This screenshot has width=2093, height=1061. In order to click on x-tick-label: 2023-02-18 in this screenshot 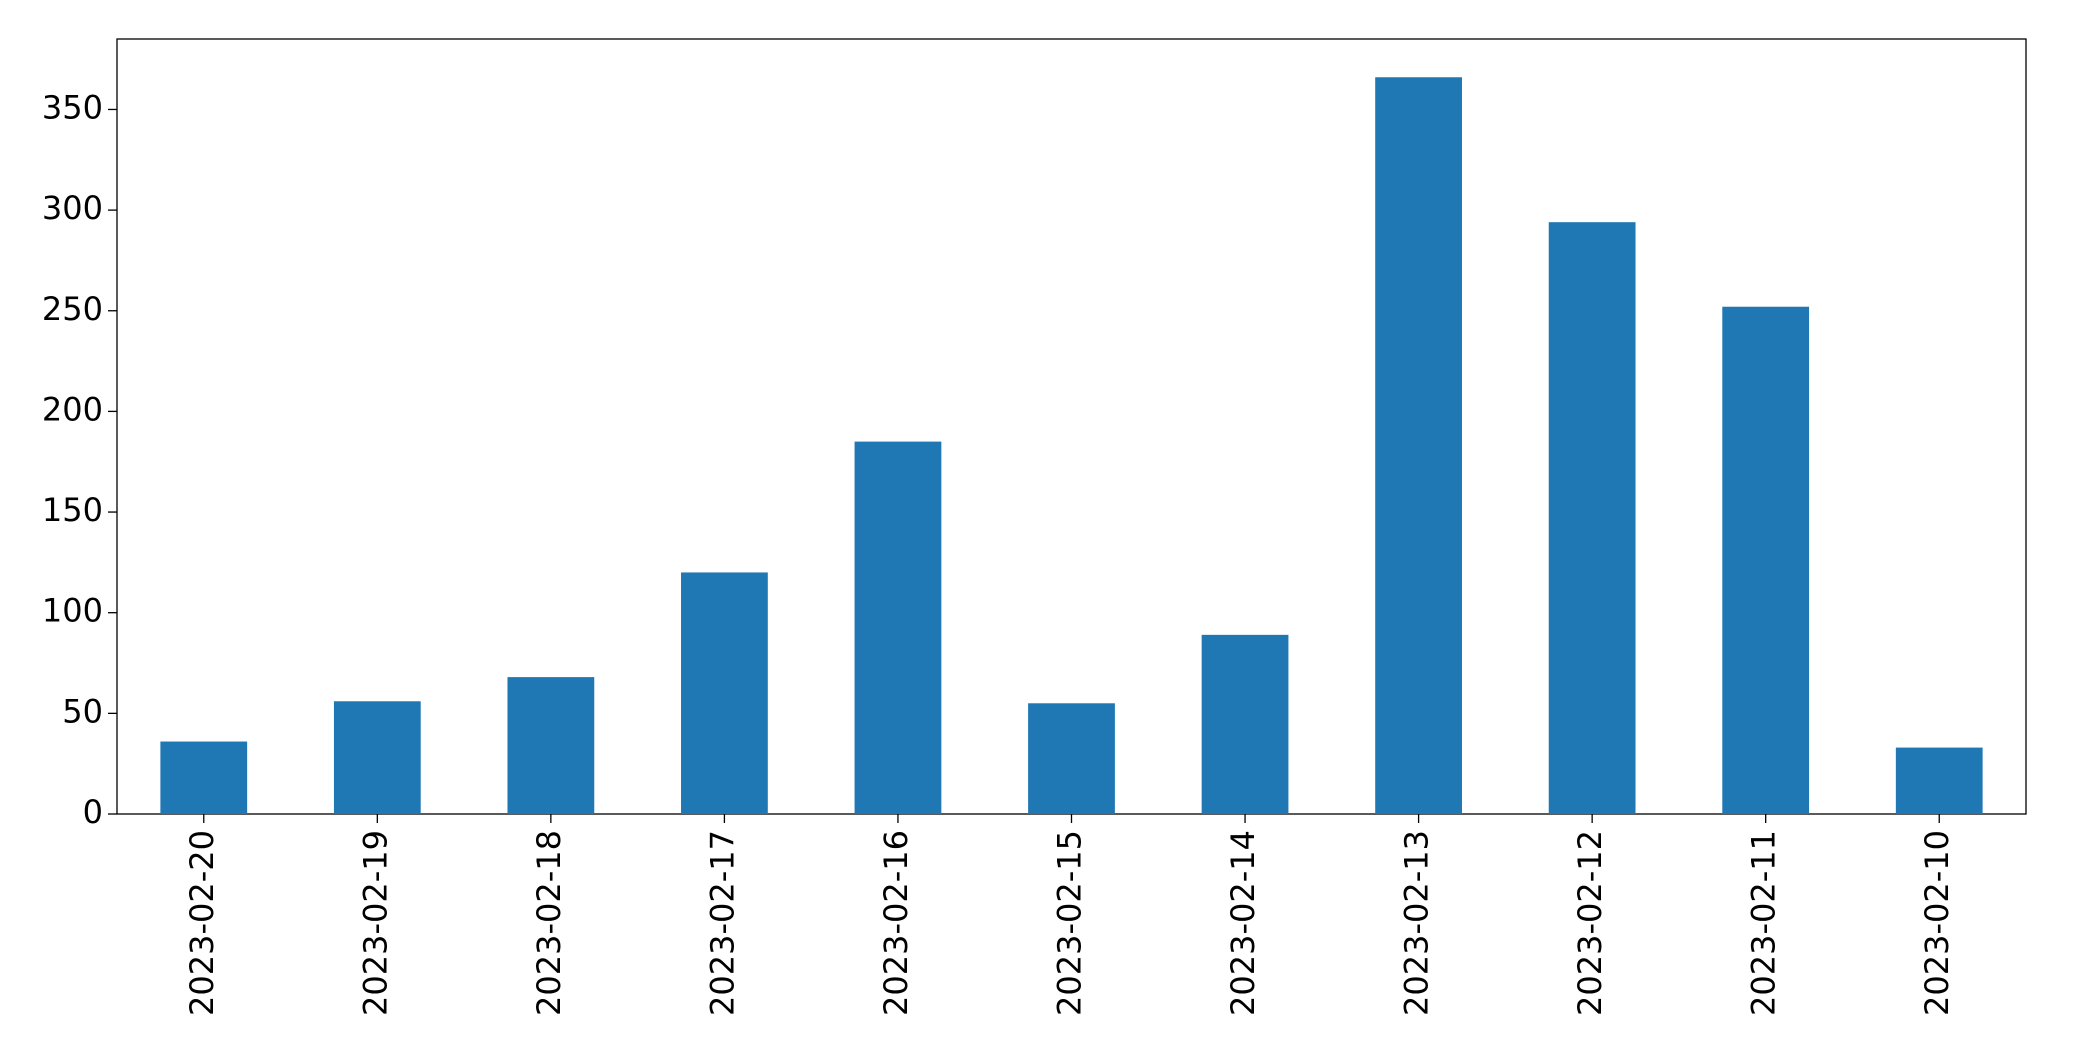, I will do `click(549, 923)`.